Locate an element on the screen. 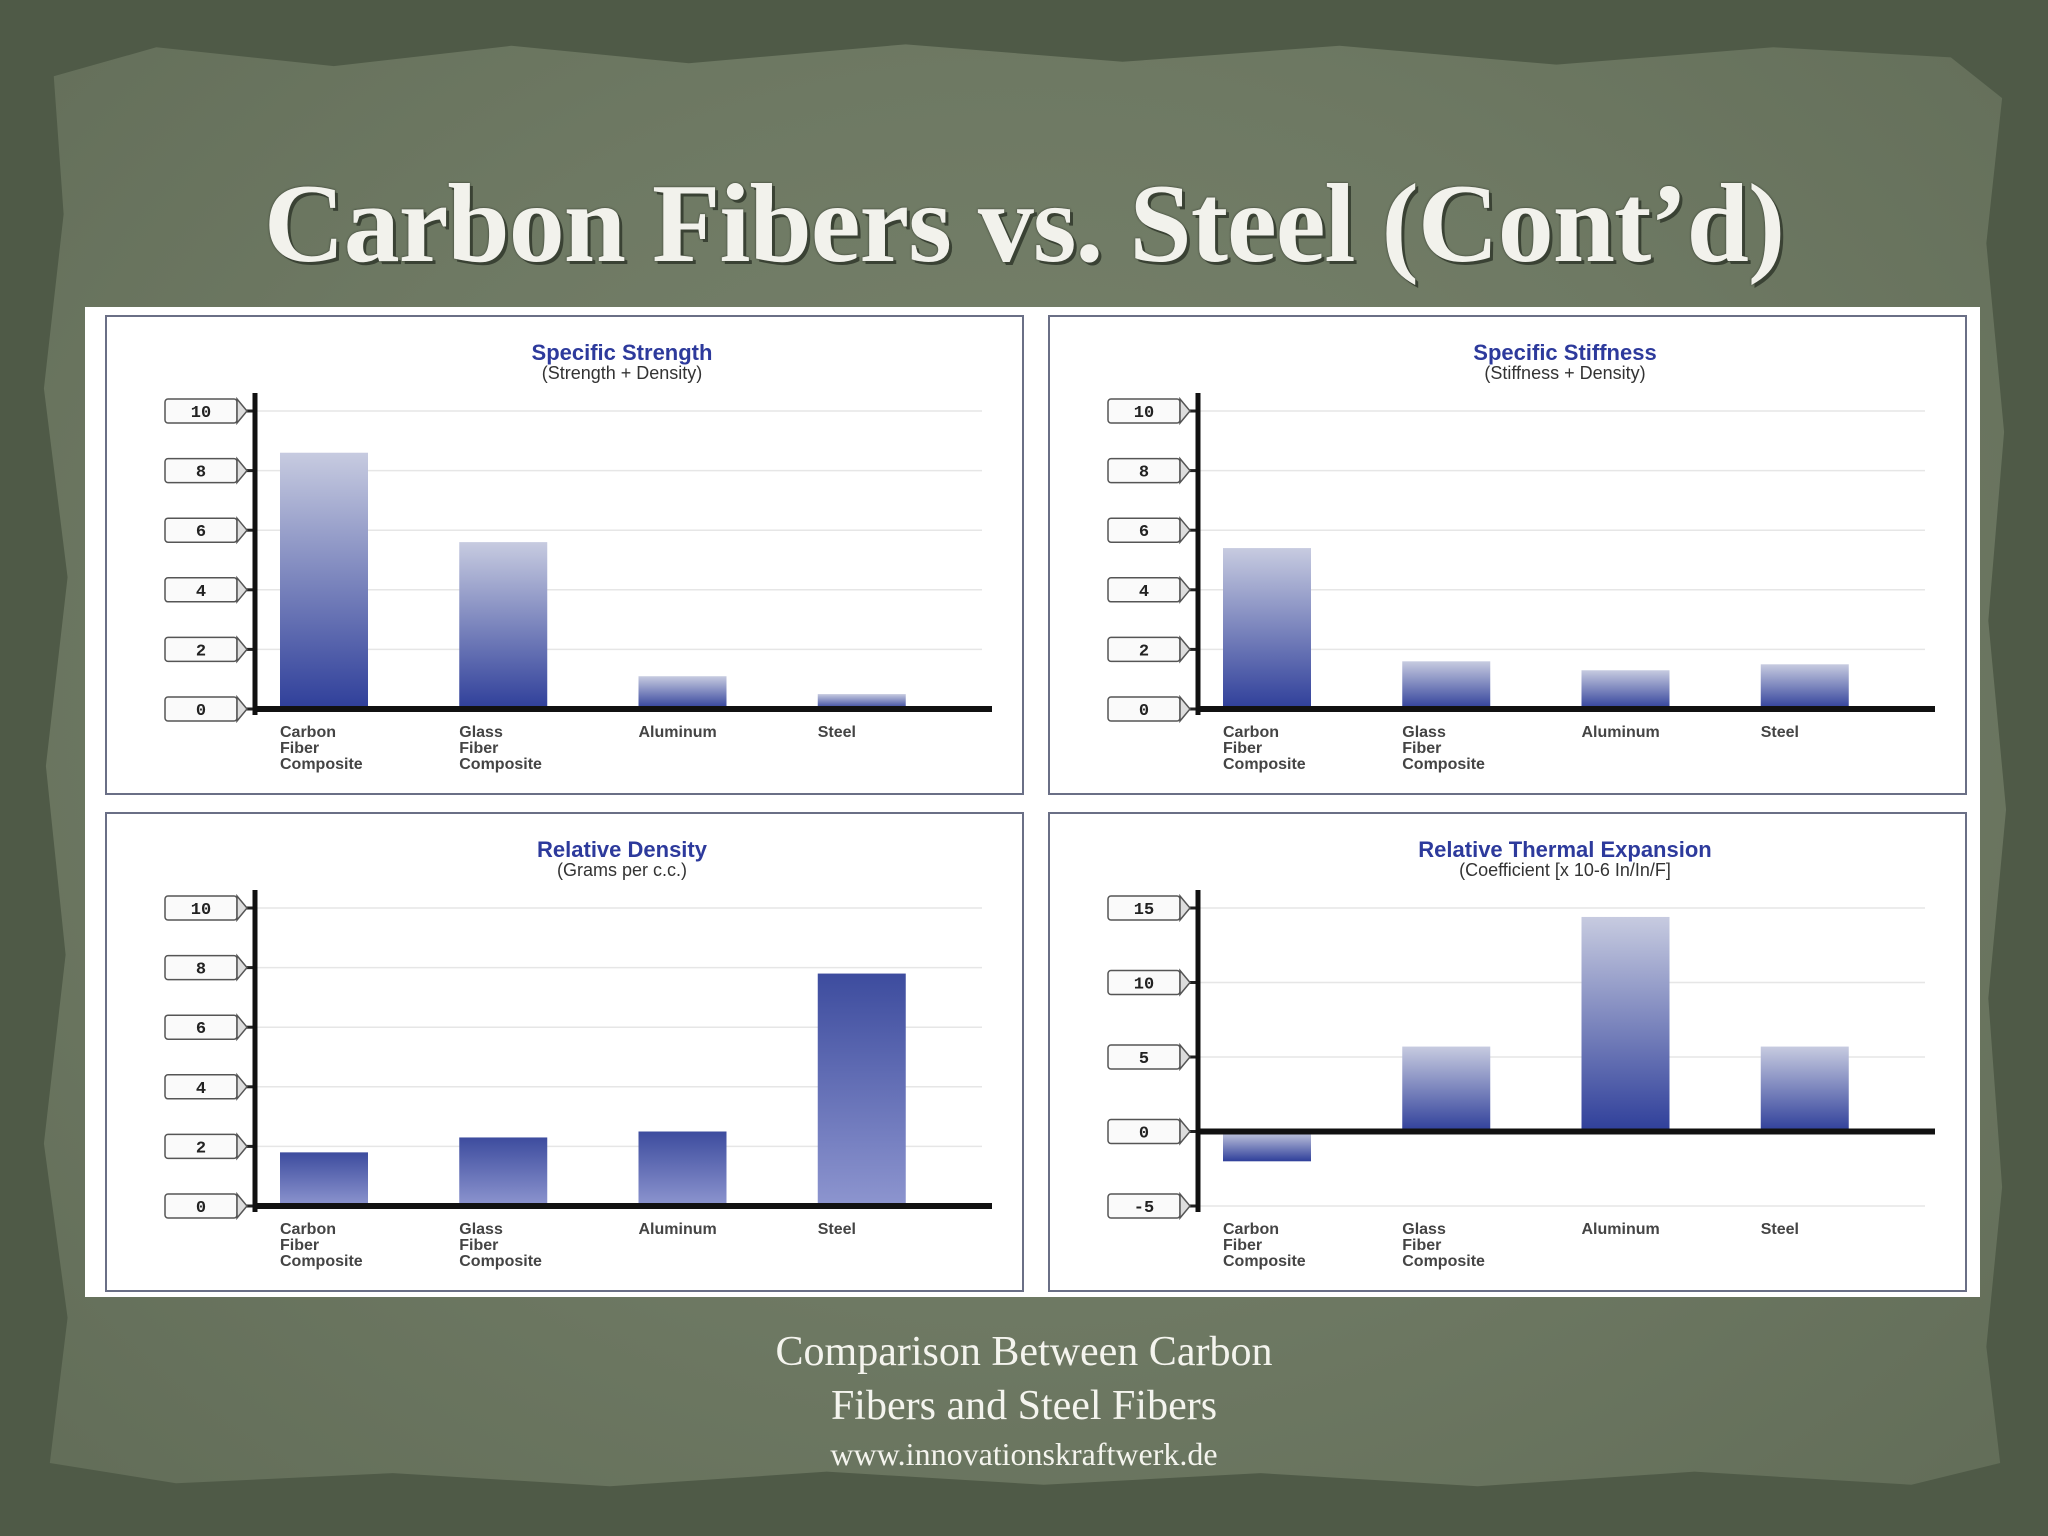 The width and height of the screenshot is (2048, 1536). tick-label: 15 is located at coordinates (1144, 910).